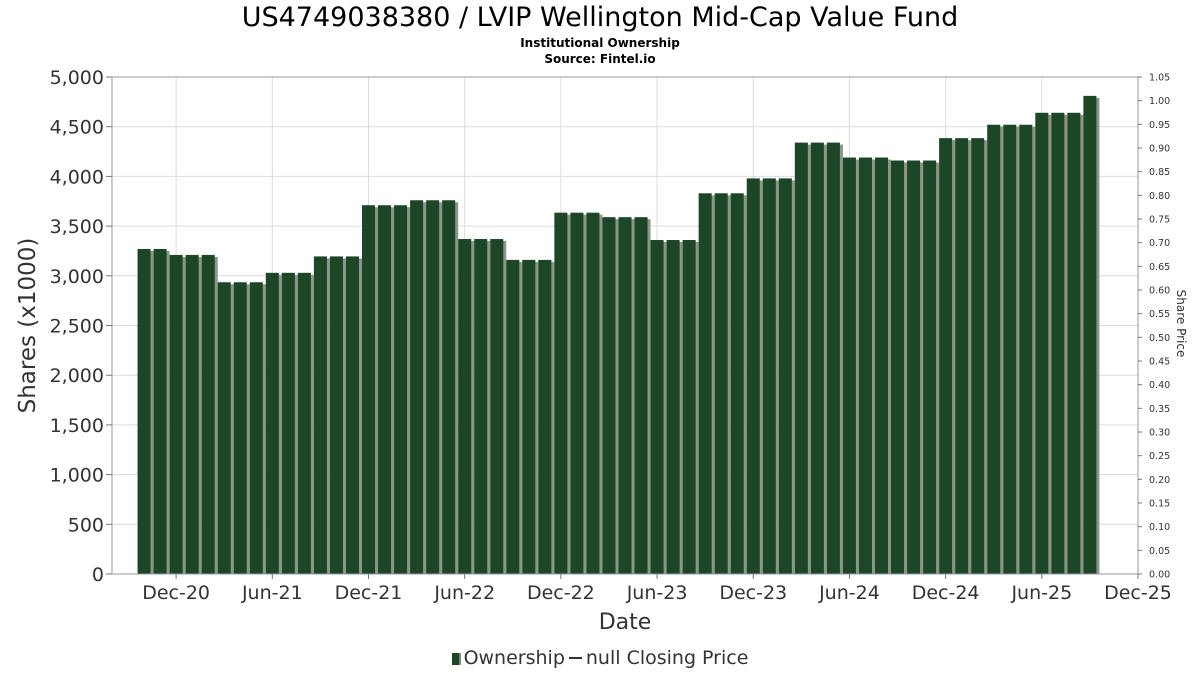 This screenshot has width=1200, height=675. What do you see at coordinates (514, 658) in the screenshot?
I see `legend-ownership-label: Ownership` at bounding box center [514, 658].